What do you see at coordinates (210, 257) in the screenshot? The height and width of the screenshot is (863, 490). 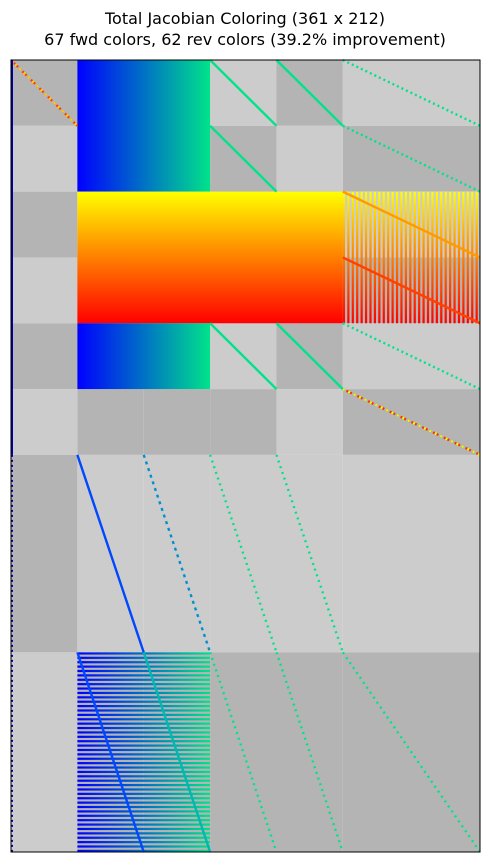 I see `dense-block-rev` at bounding box center [210, 257].